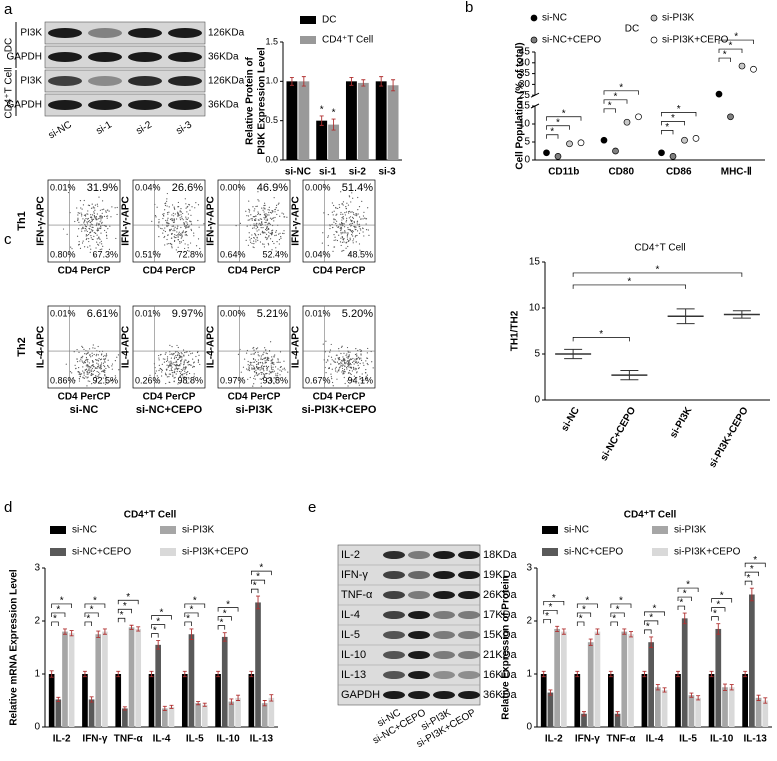 Image resolution: width=777 pixels, height=761 pixels. Describe the element at coordinates (41, 220) in the screenshot. I see `flow-y-label: IFN-γ-APC` at that location.